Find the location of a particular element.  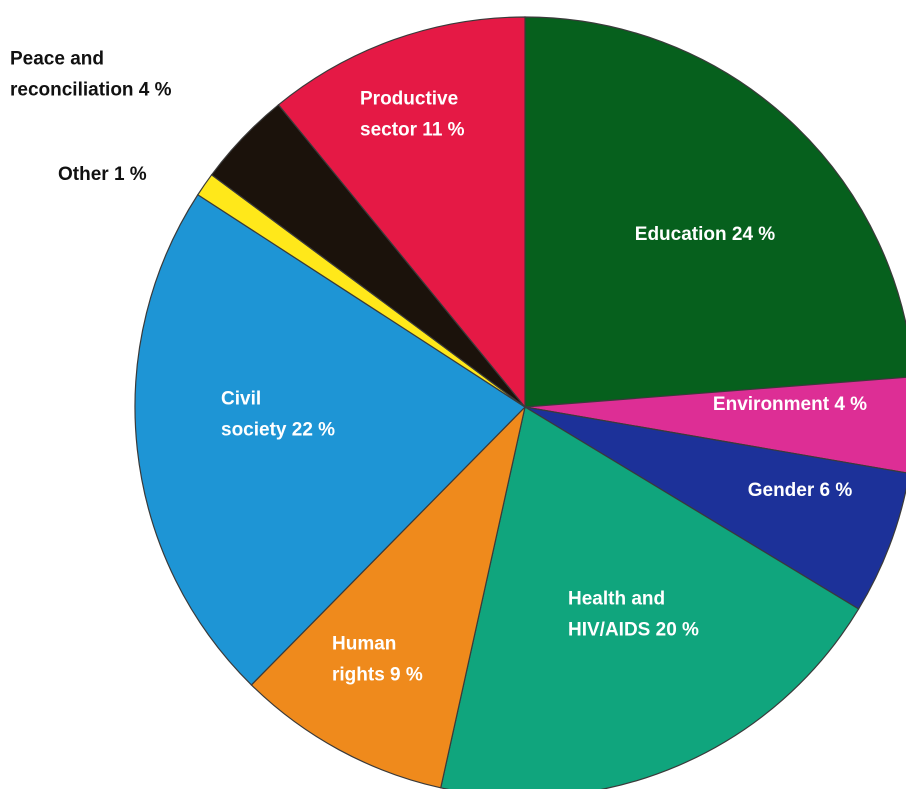

slice-label-line: reconciliation 4 % is located at coordinates (91, 90).